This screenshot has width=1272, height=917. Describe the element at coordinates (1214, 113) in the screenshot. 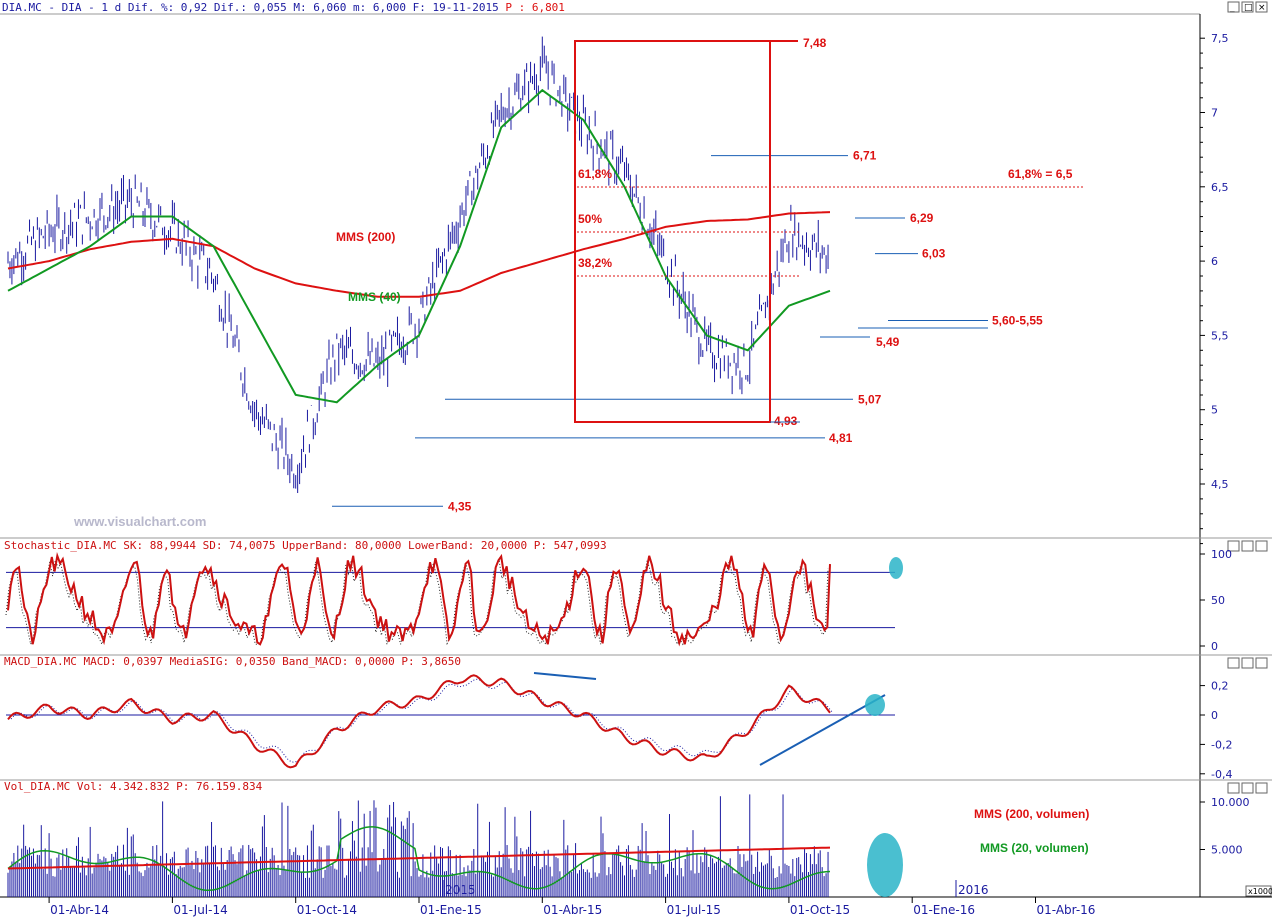

I see `y-tick-label: 7` at that location.